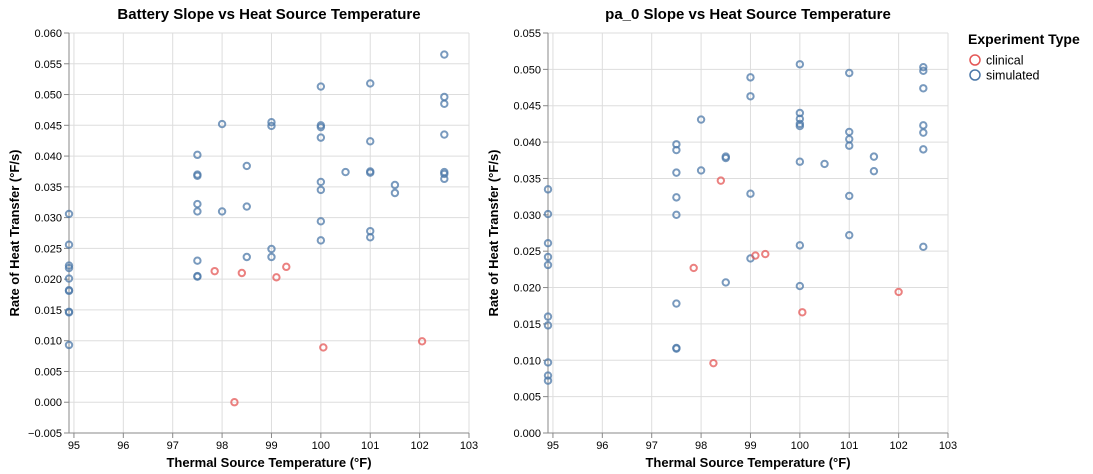  Describe the element at coordinates (849, 446) in the screenshot. I see `x-tick-label: 101` at that location.